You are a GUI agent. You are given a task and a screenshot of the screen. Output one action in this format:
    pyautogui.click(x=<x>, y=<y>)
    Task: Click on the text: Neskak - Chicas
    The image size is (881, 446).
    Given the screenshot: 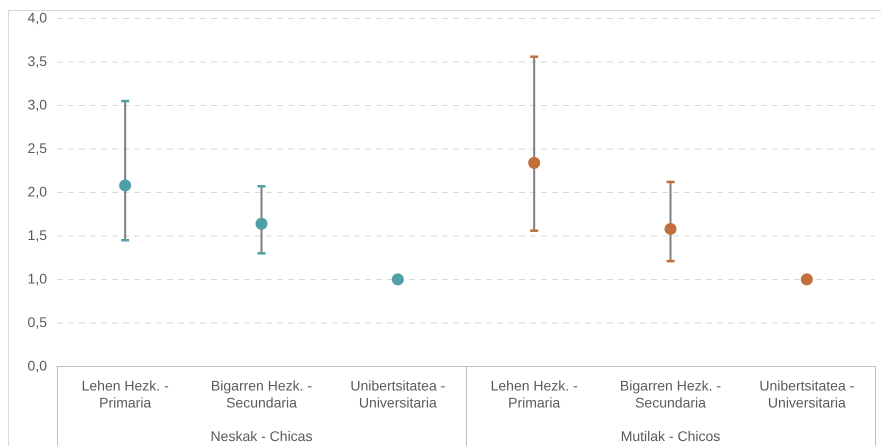 What is the action you would take?
    pyautogui.click(x=261, y=436)
    